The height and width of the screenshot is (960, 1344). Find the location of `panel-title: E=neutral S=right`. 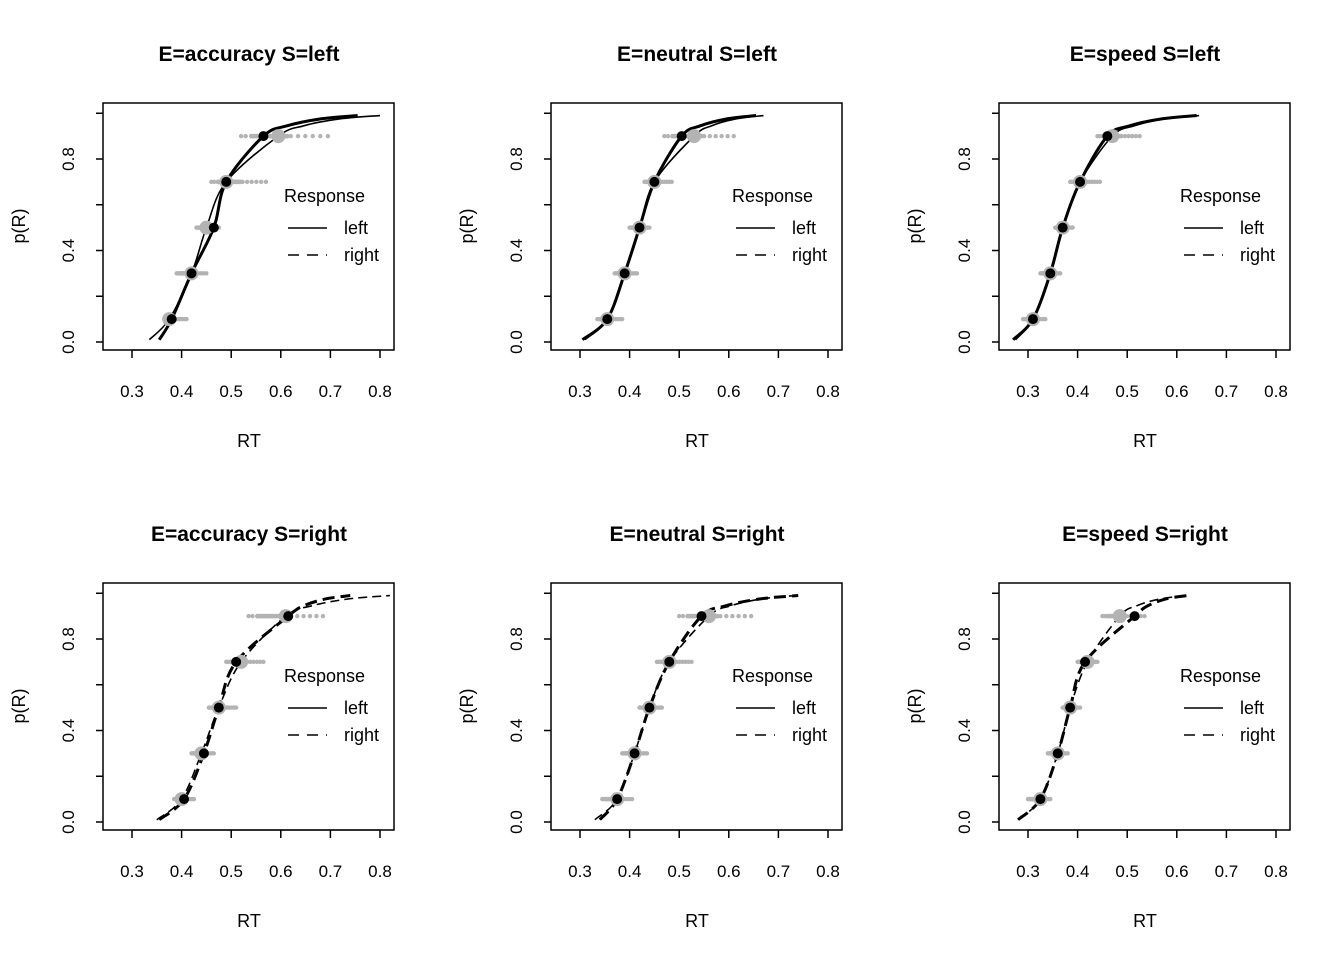

panel-title: E=neutral S=right is located at coordinates (696, 534).